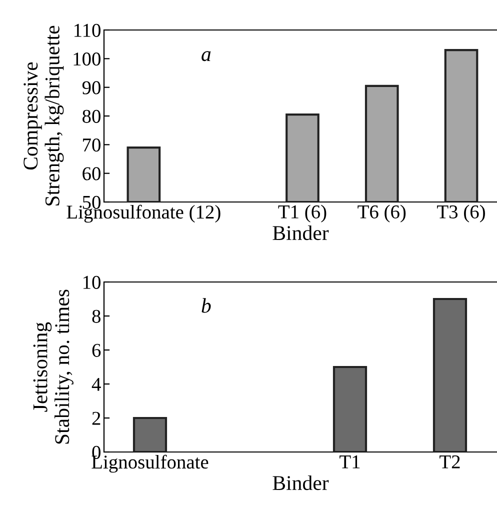 The width and height of the screenshot is (497, 507). What do you see at coordinates (382, 213) in the screenshot?
I see `x-tick-label: T6 (6)` at bounding box center [382, 213].